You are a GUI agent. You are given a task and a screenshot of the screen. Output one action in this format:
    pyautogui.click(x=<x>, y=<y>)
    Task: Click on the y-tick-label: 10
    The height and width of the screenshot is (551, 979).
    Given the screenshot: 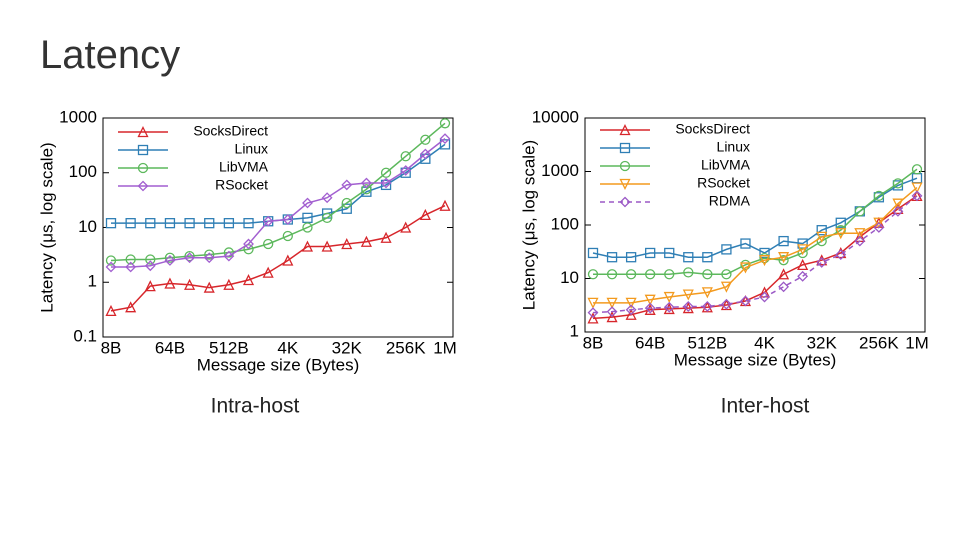 What is the action you would take?
    pyautogui.click(x=87, y=226)
    